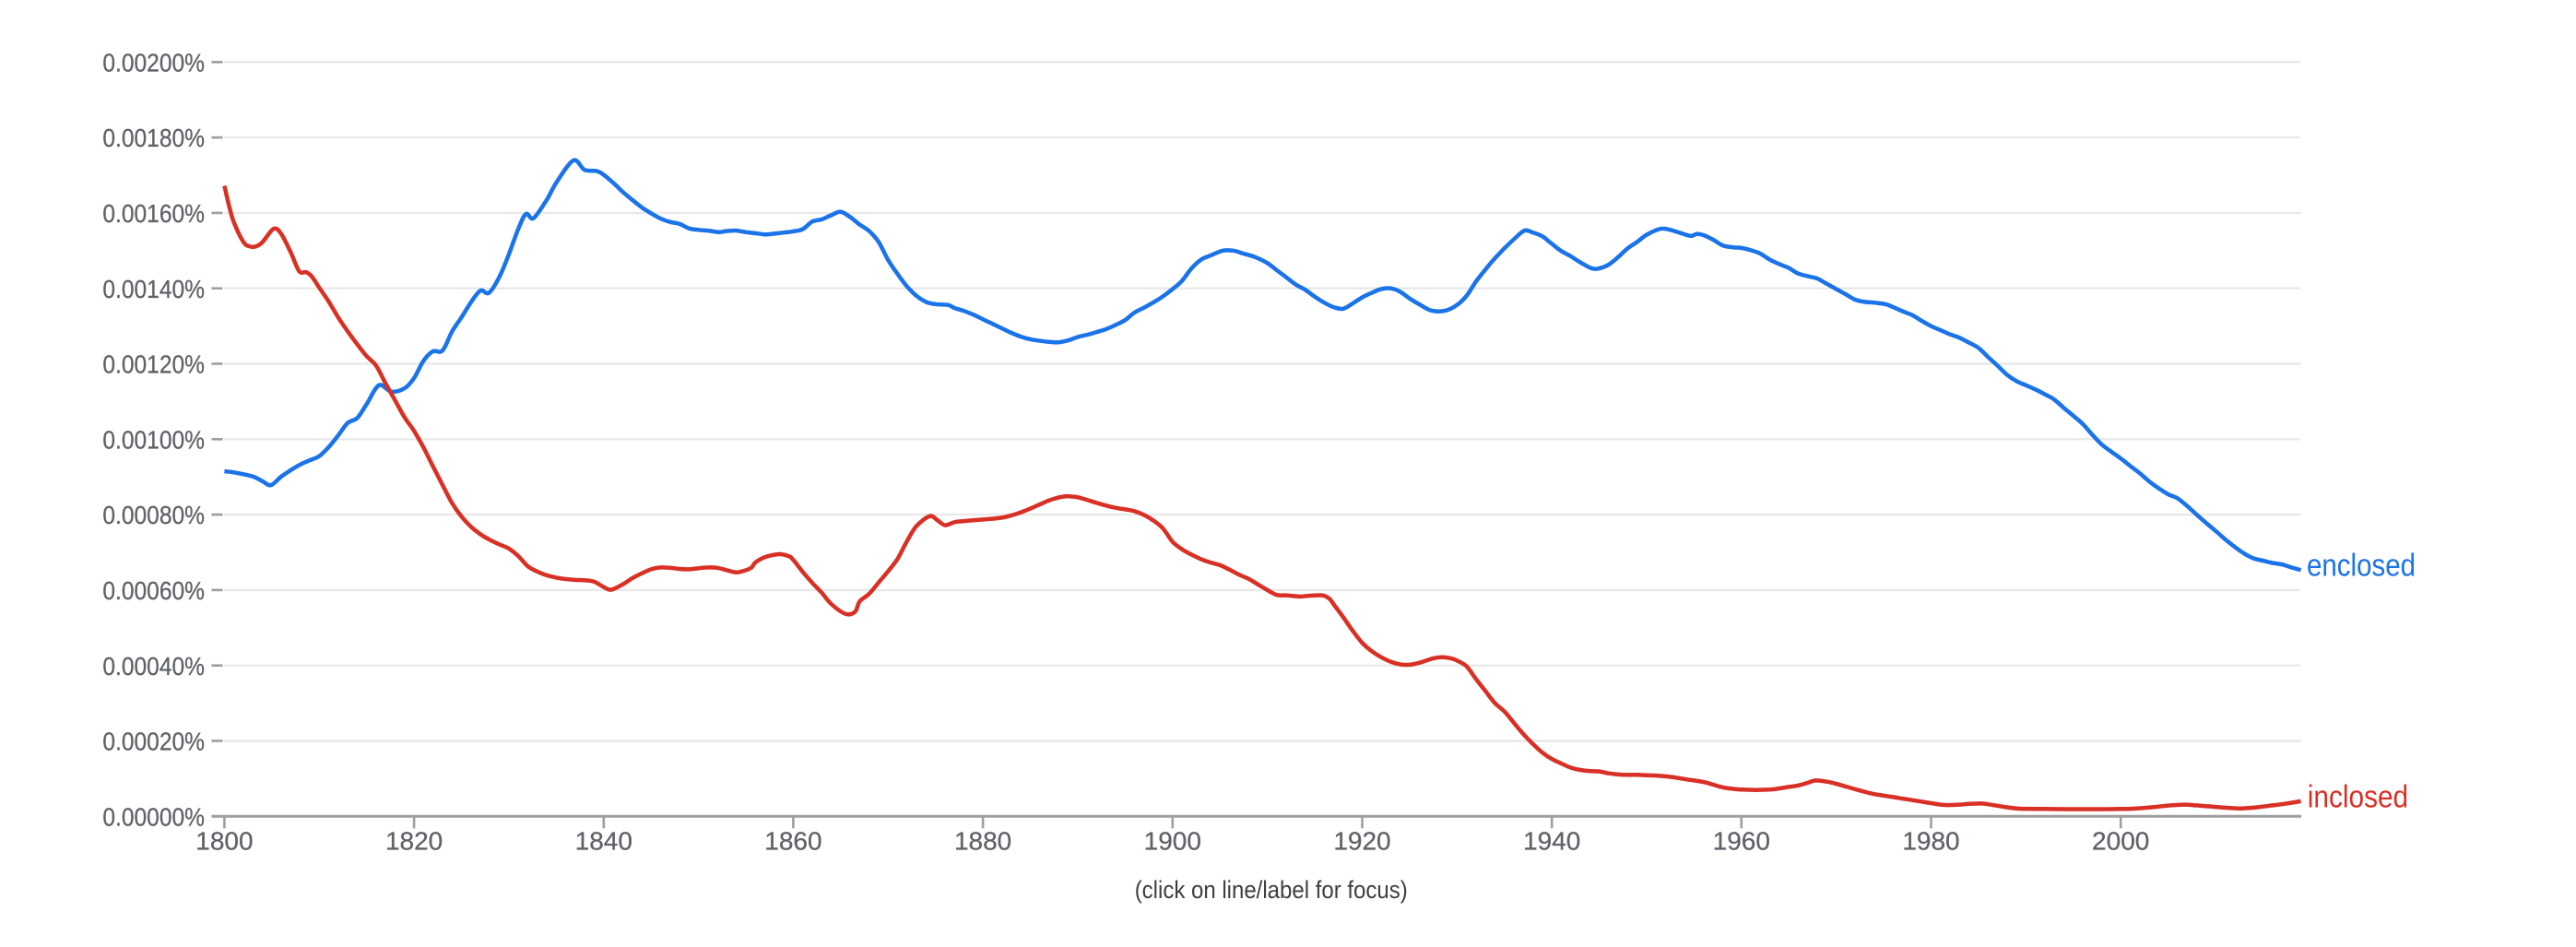 The width and height of the screenshot is (2576, 947). Describe the element at coordinates (153, 515) in the screenshot. I see `svg-text: 0.00080%` at that location.